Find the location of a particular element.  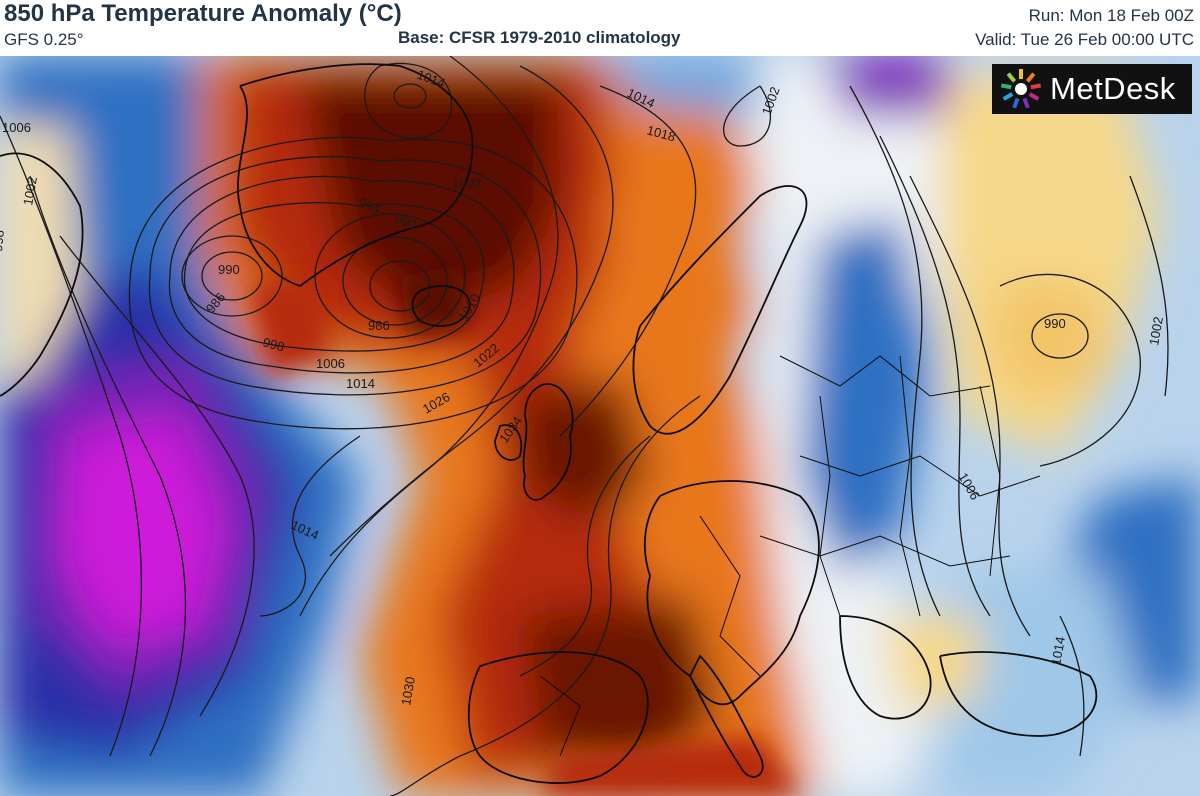

label-1006c: 1006 is located at coordinates (16, 127).